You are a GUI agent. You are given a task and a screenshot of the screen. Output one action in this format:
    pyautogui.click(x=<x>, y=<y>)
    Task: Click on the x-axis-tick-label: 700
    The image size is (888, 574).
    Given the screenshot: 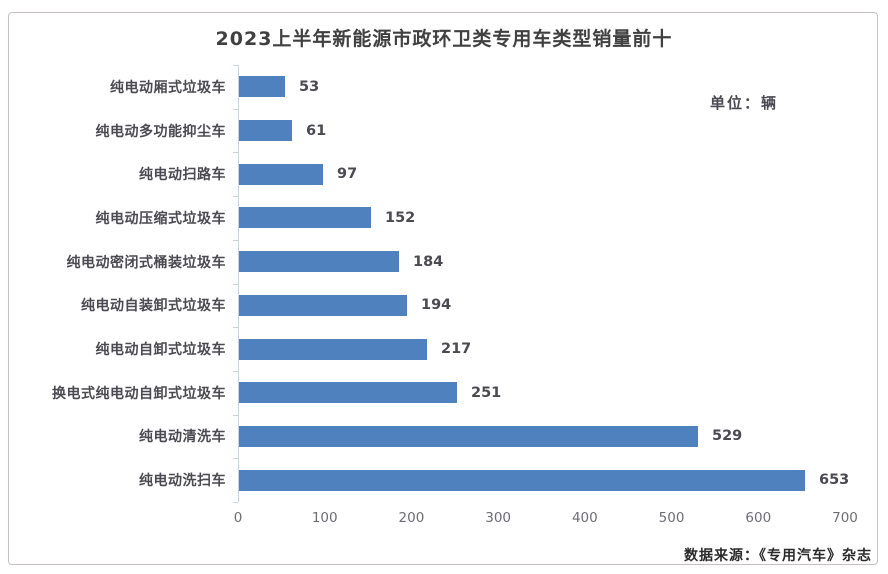 What is the action you would take?
    pyautogui.click(x=845, y=518)
    